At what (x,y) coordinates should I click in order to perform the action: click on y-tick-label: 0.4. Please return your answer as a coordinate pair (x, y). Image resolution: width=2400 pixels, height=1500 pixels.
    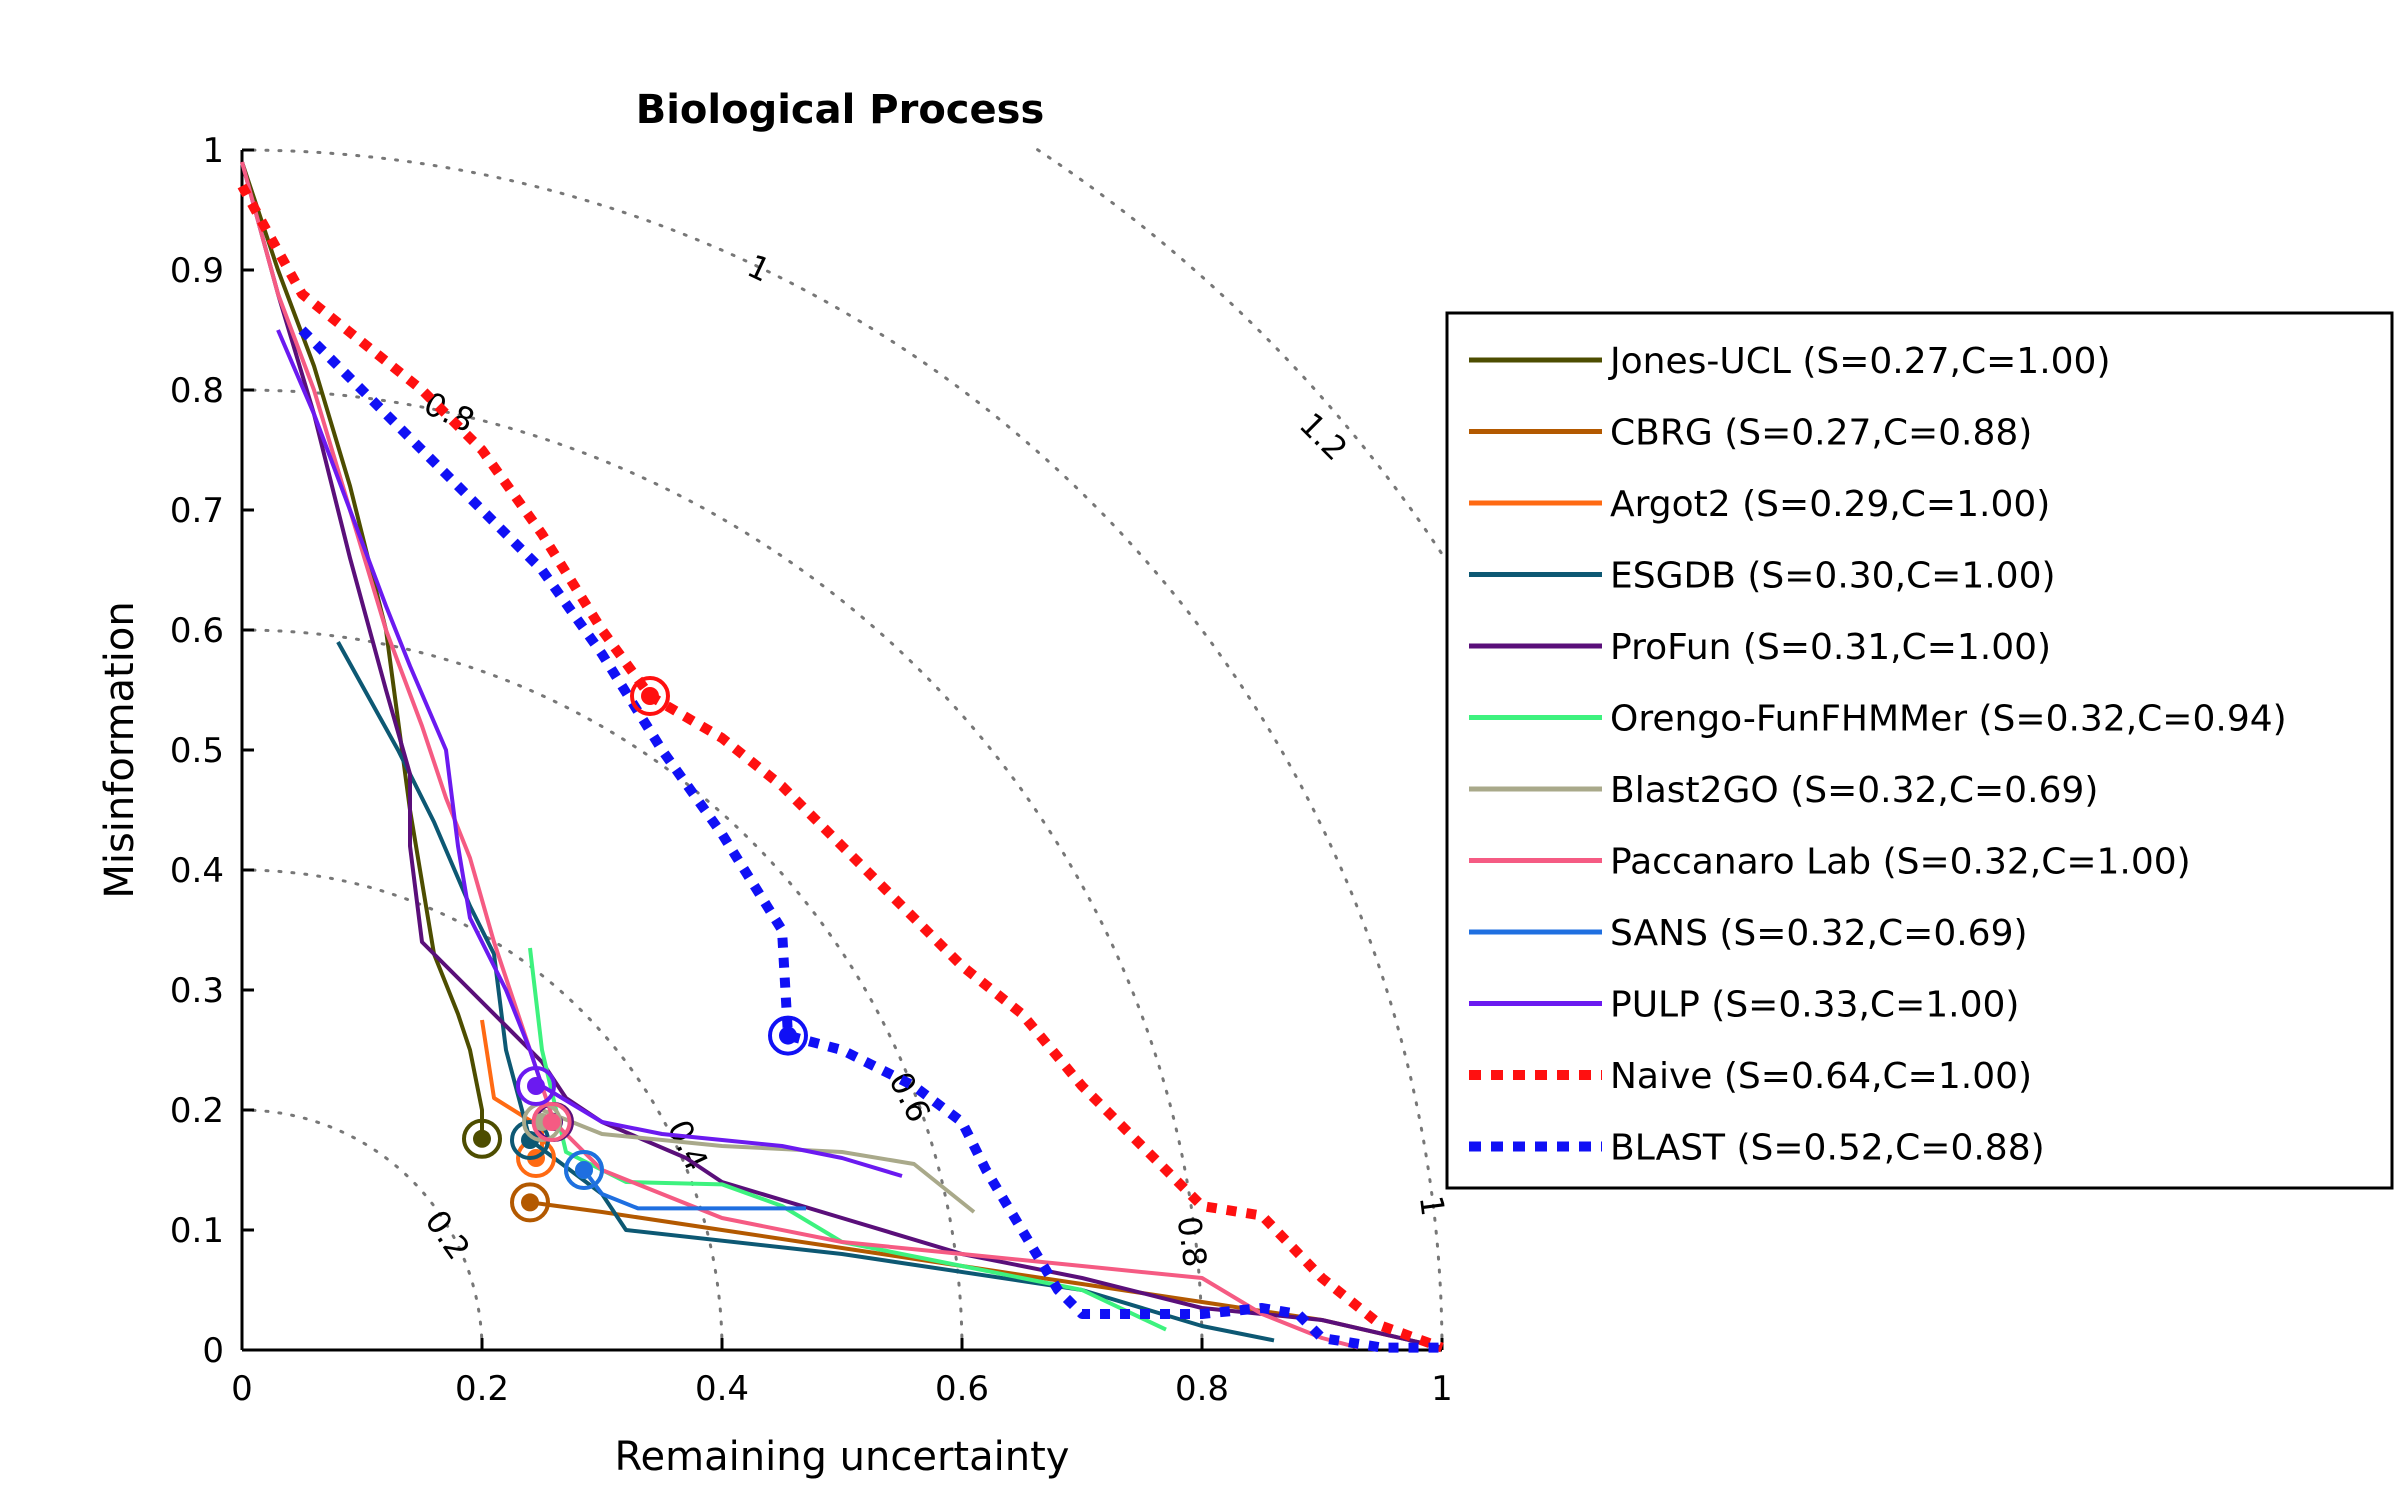
    Looking at the image, I should click on (197, 871).